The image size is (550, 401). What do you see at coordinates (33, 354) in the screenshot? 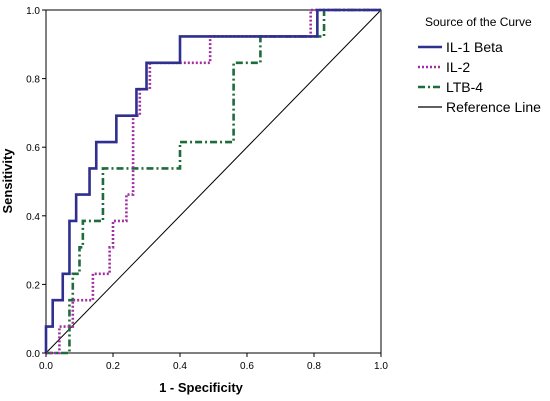
I see `y-tick-label: 0.0` at bounding box center [33, 354].